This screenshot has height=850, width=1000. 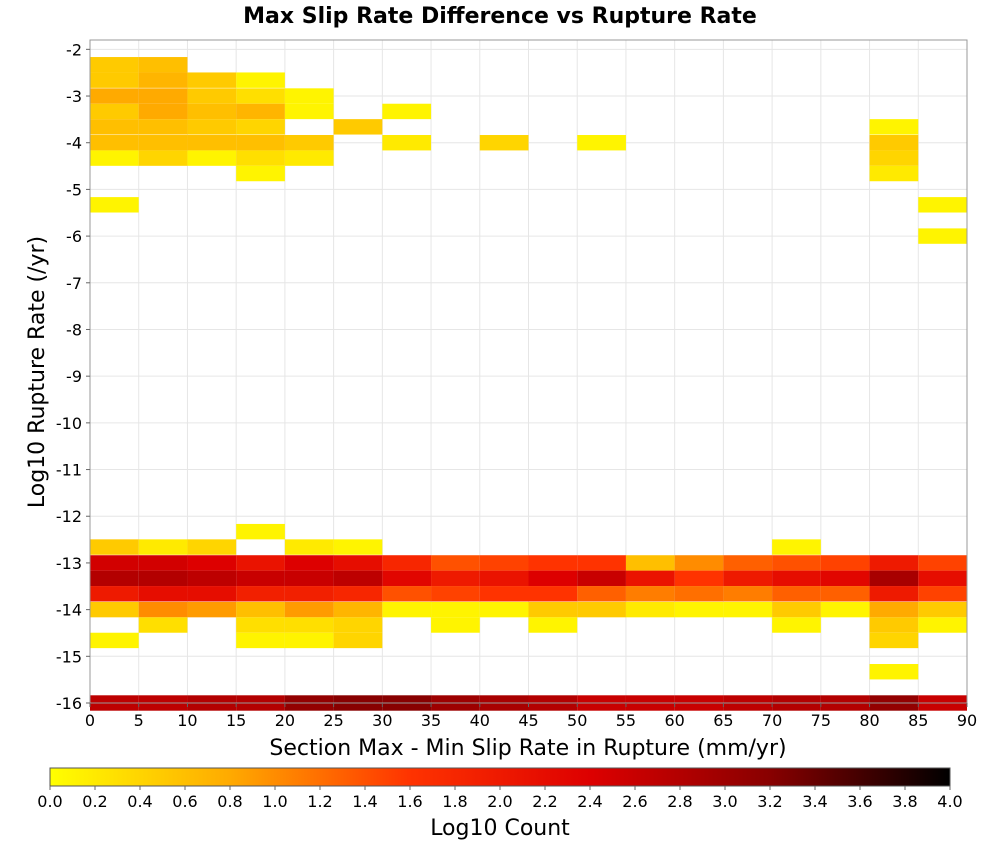 I want to click on y-tick-label: -13, so click(x=69, y=563).